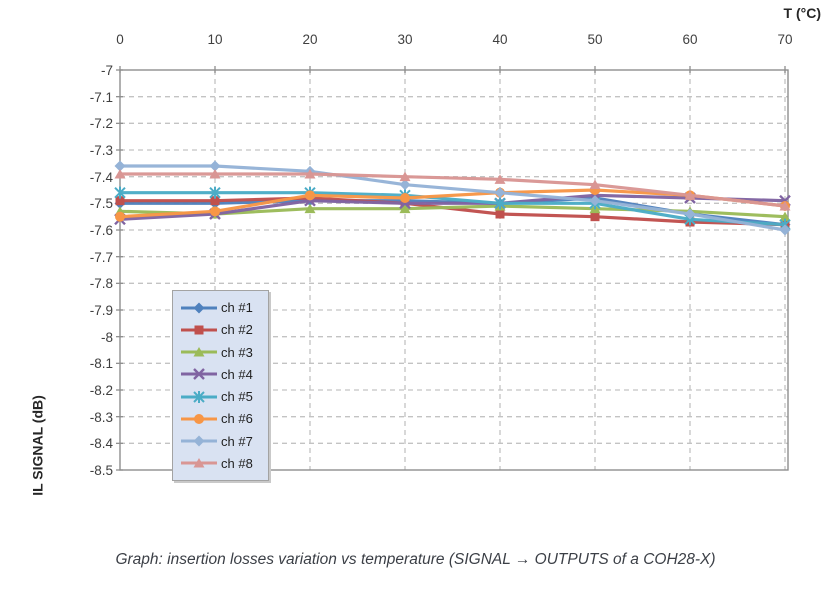  I want to click on legend: ch #1 ch #2 ch #3 ch #4 ch #5 ch #6 ch #7 ch #8, so click(220, 385).